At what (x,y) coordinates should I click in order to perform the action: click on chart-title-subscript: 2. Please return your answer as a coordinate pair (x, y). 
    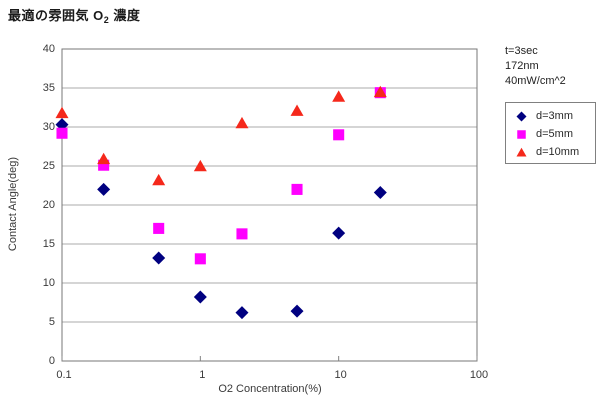
    Looking at the image, I should click on (106, 20).